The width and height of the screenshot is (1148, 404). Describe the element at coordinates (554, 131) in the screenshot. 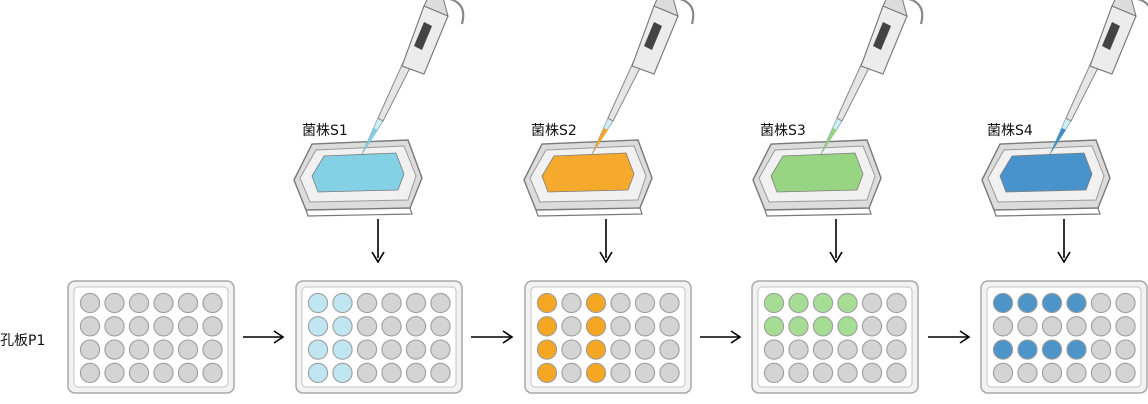

I see `strain-label-s2: 菌株S2` at that location.